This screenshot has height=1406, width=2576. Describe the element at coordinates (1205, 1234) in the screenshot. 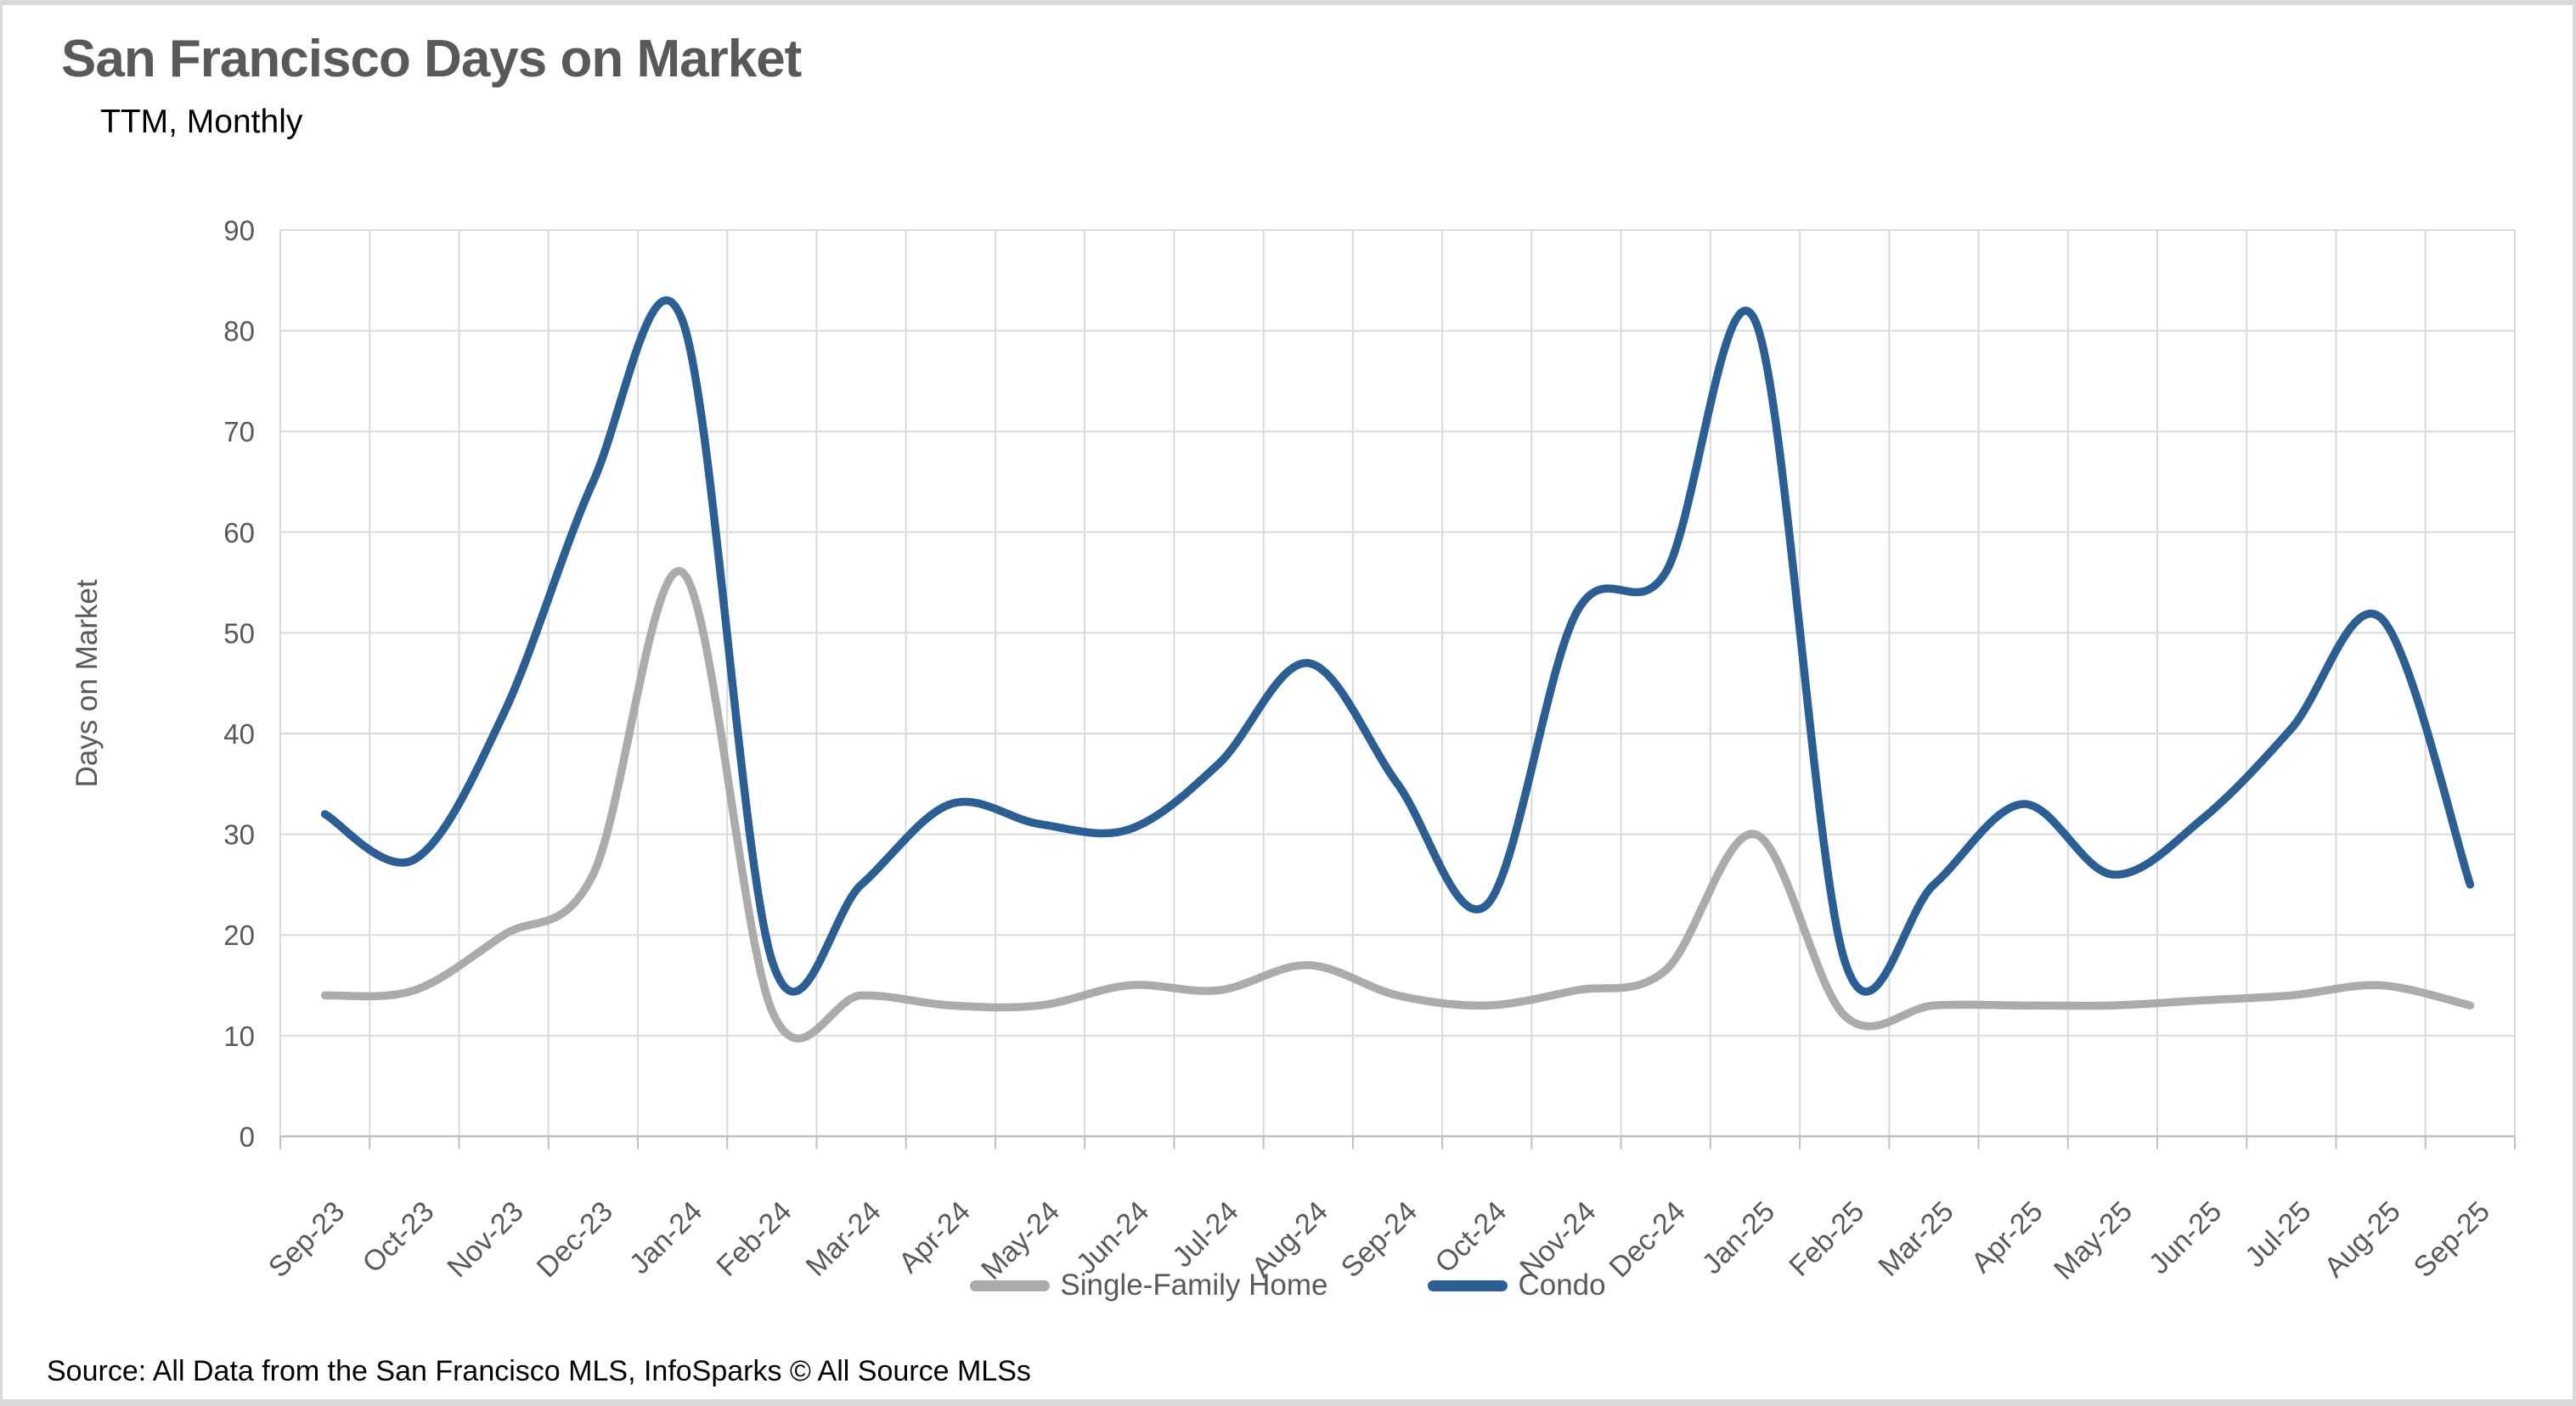

I see `x-tick-label: Jul-24` at that location.